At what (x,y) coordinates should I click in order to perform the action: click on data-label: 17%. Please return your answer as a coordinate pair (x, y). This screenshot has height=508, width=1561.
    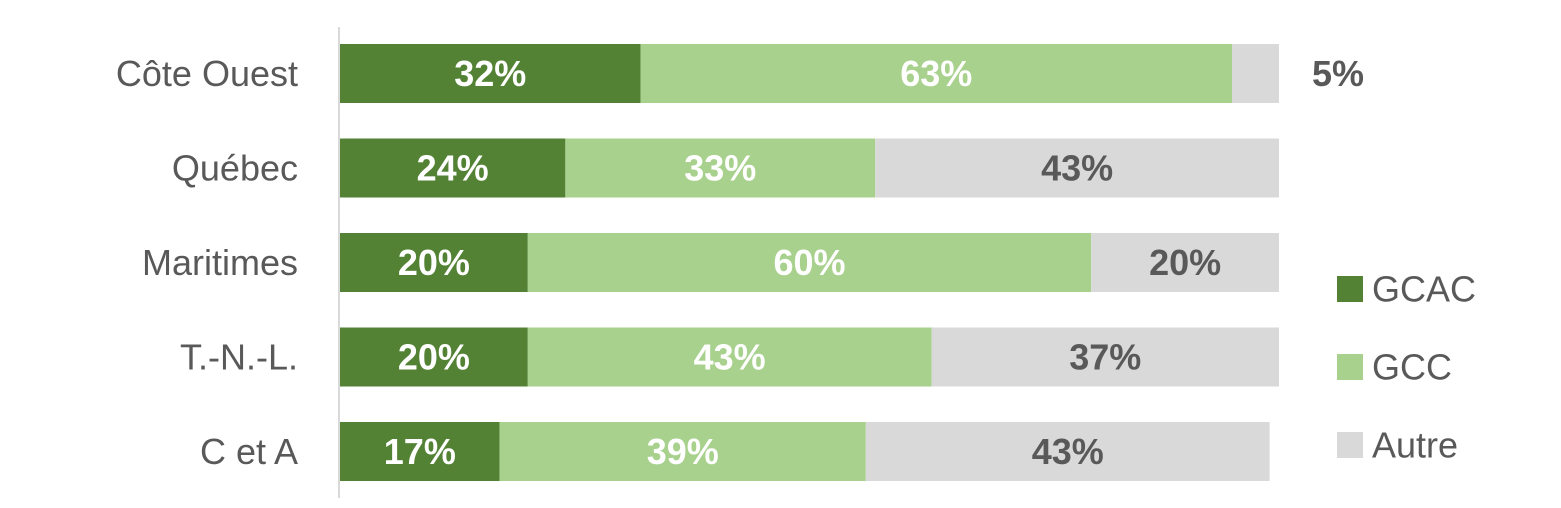
    Looking at the image, I should click on (420, 451).